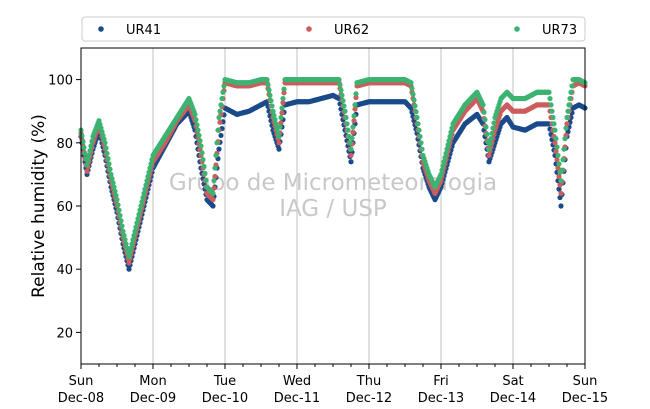 The height and width of the screenshot is (409, 650). I want to click on x-tick-date: Dec-12, so click(369, 398).